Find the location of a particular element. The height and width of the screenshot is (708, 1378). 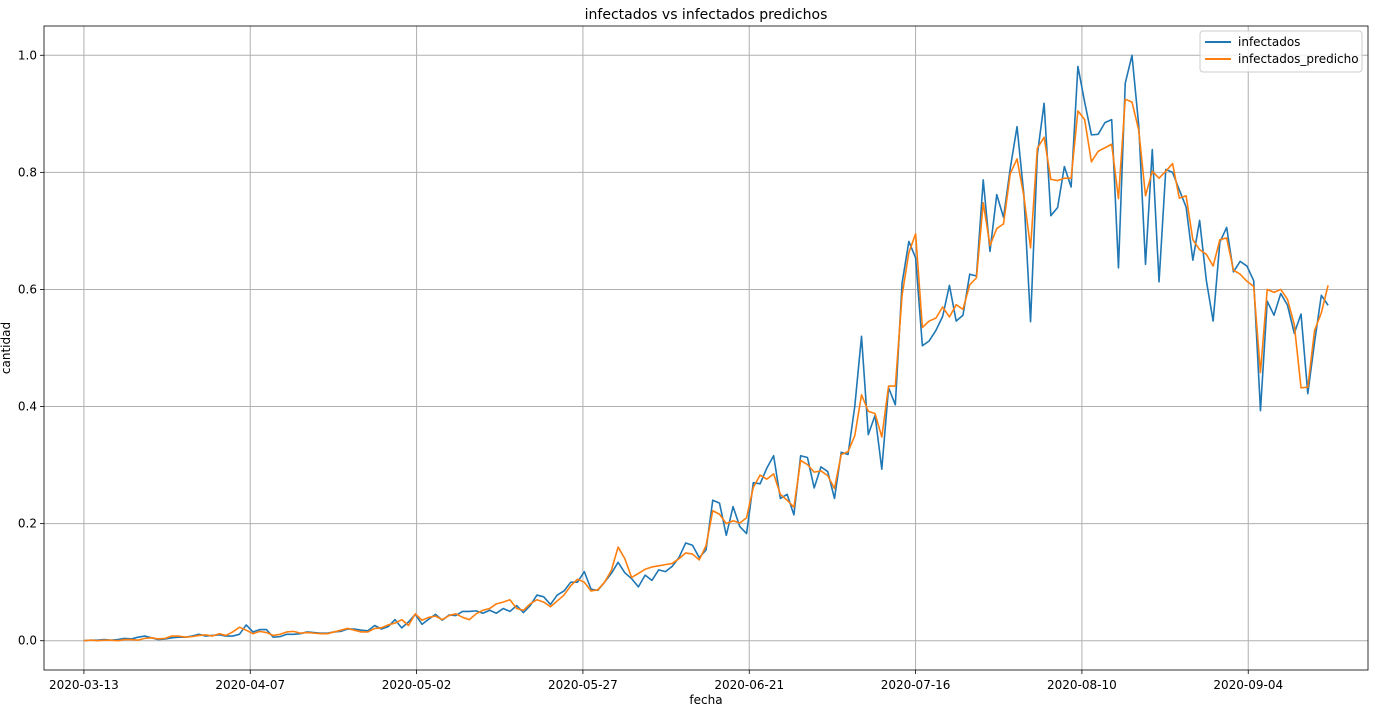

legend: infectados infectados_predicho is located at coordinates (1281, 51).